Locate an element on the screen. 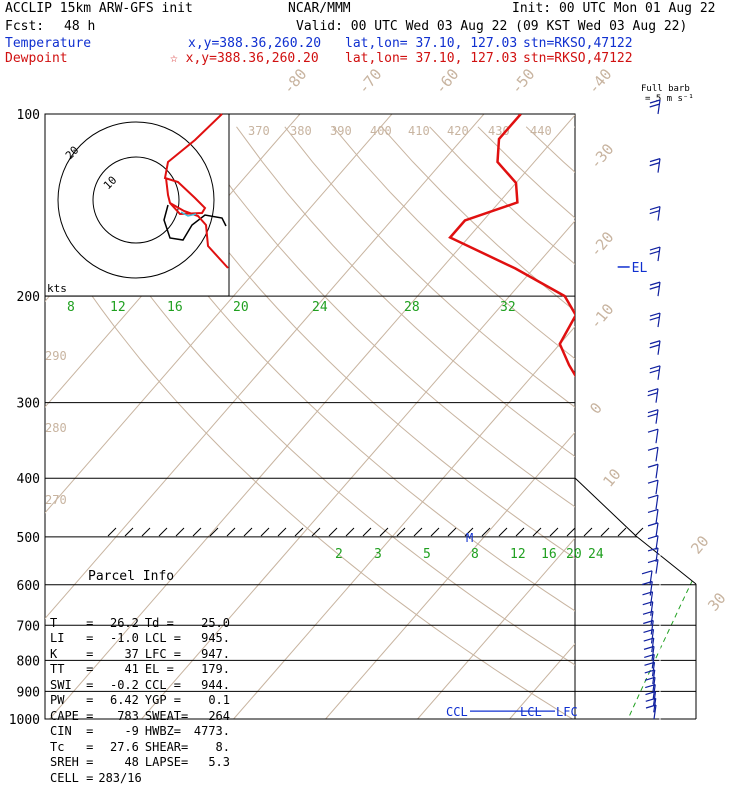 Image resolution: width=740 pixels, height=802 pixels. isotherm-line is located at coordinates (717, 416).